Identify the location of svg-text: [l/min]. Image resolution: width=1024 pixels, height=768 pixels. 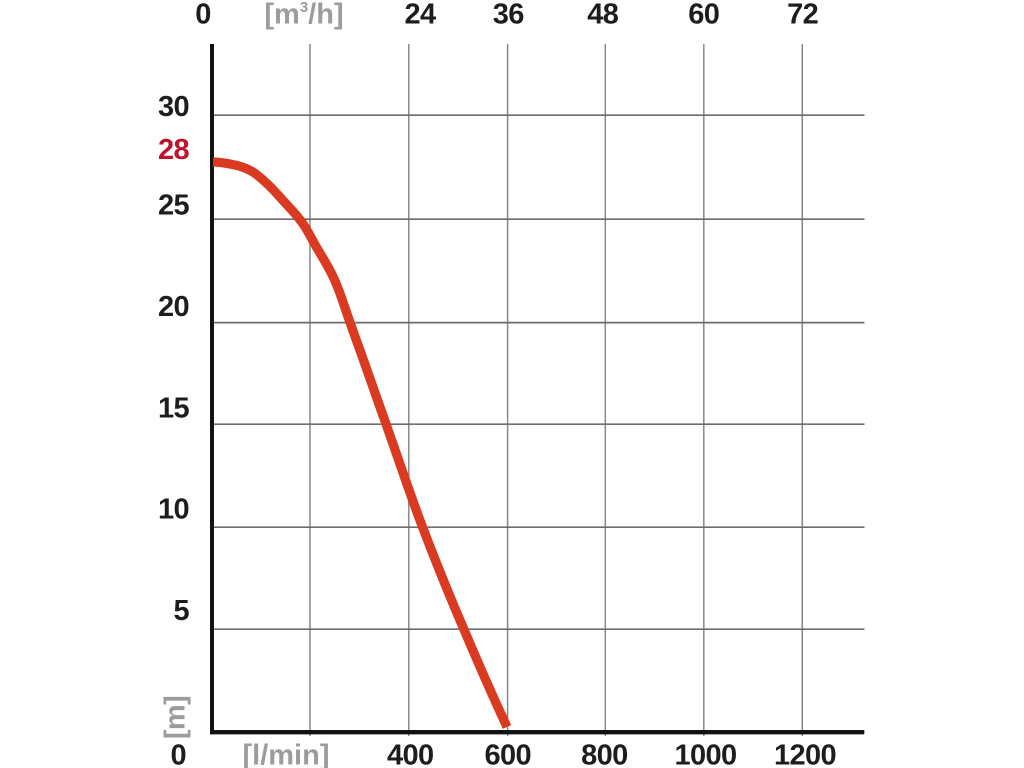
(286, 754).